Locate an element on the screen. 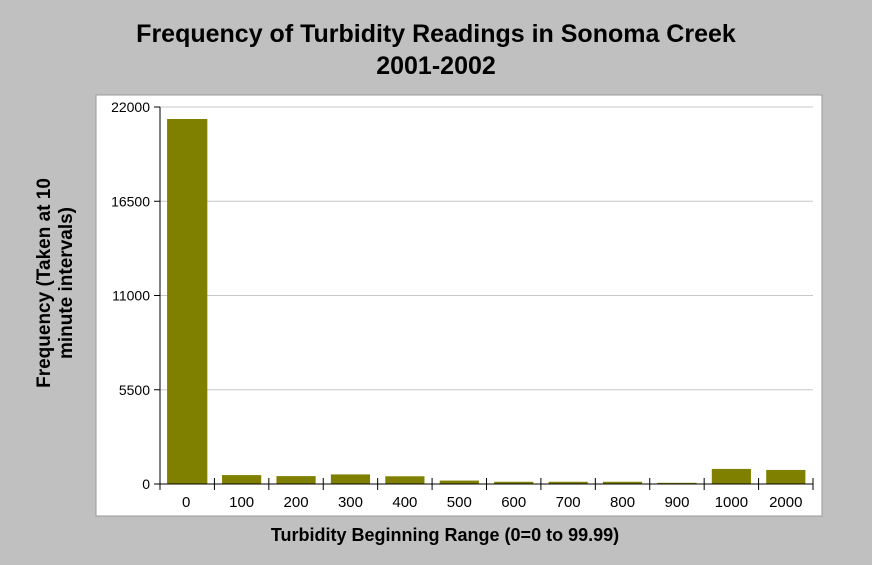 This screenshot has width=872, height=565. y-tick-labels: 0 5500 11000 16500 22000 is located at coordinates (130, 295).